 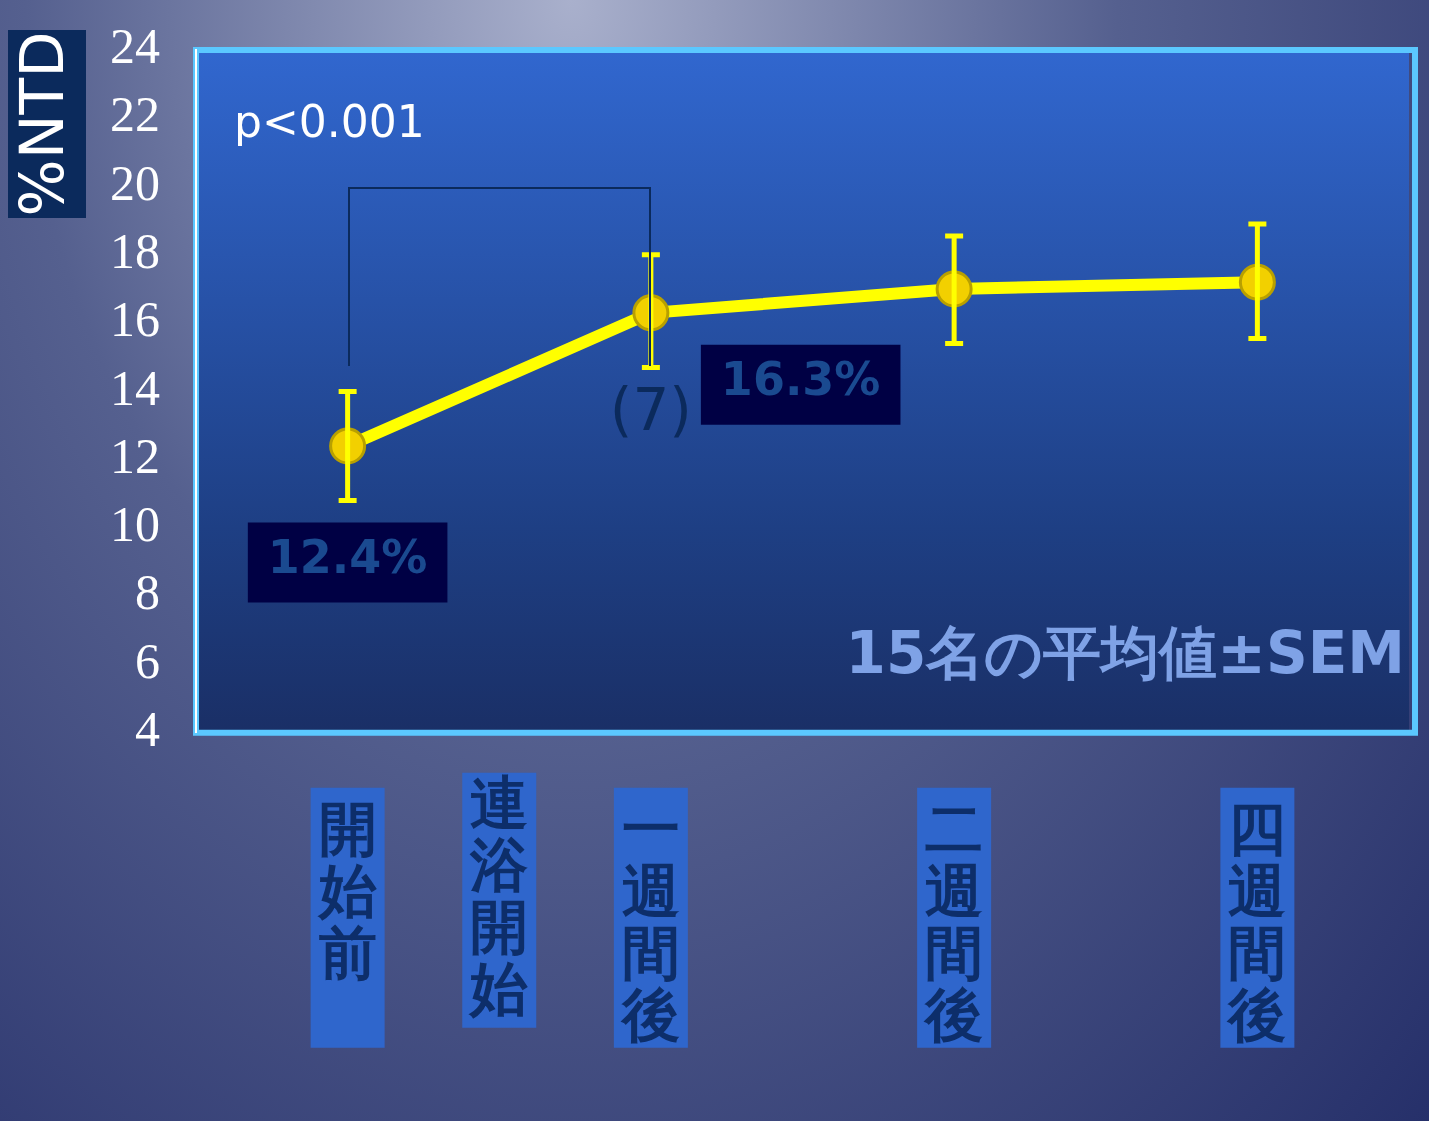 What do you see at coordinates (135, 46) in the screenshot?
I see `y-tick-label: 24` at bounding box center [135, 46].